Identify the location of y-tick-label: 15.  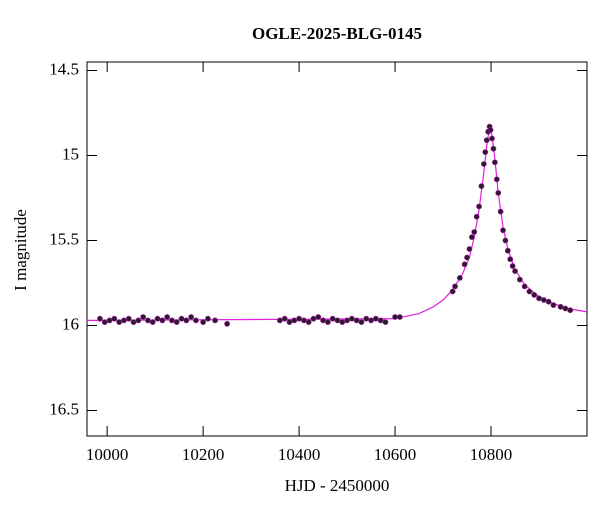
(70, 153).